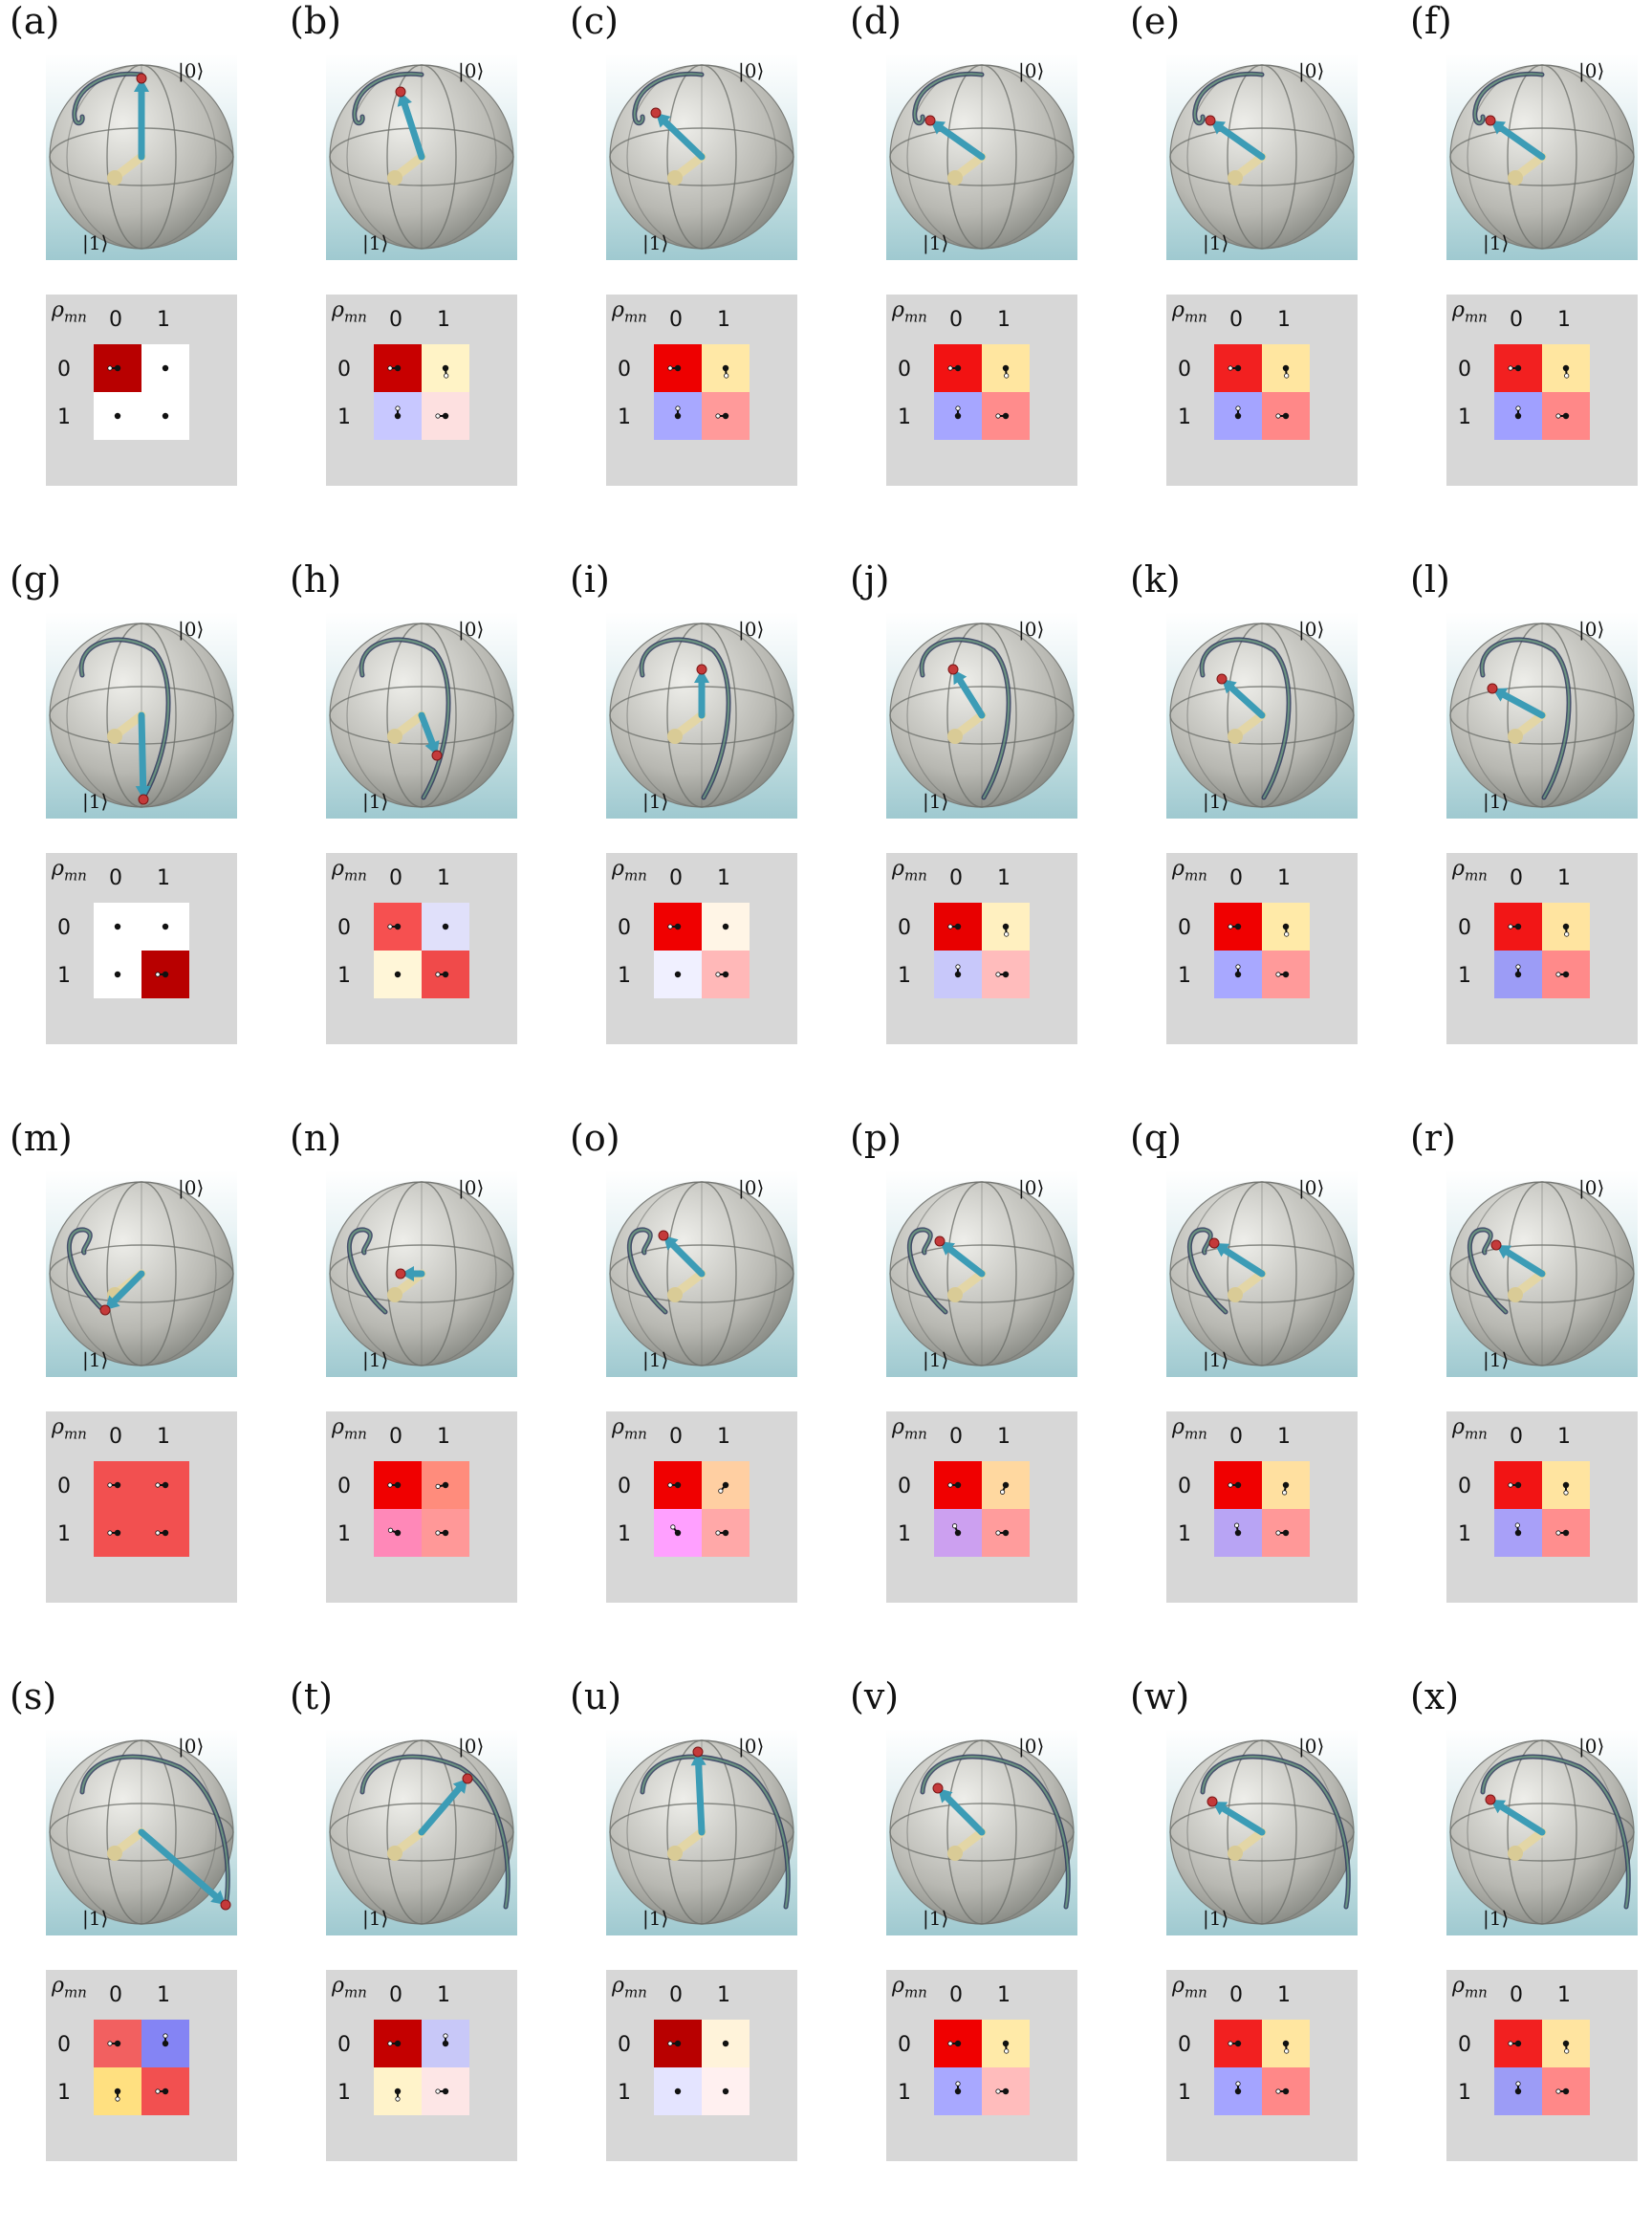  What do you see at coordinates (875, 1696) in the screenshot?
I see `panel-label: (v)` at bounding box center [875, 1696].